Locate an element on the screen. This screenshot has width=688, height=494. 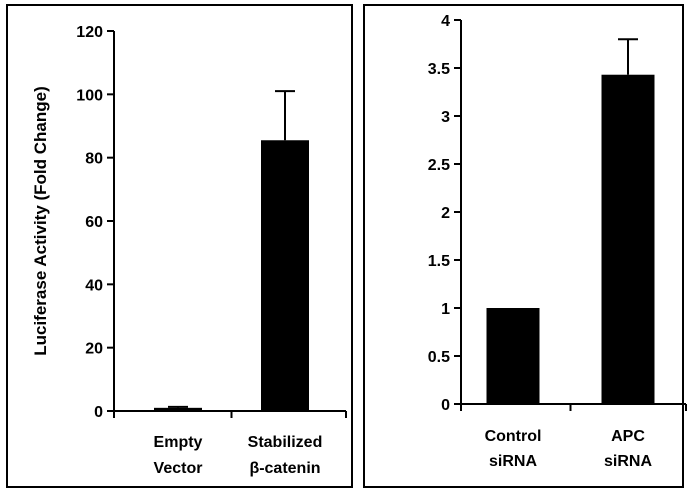
chart2-y-tick-label: 0 is located at coordinates (445, 405).